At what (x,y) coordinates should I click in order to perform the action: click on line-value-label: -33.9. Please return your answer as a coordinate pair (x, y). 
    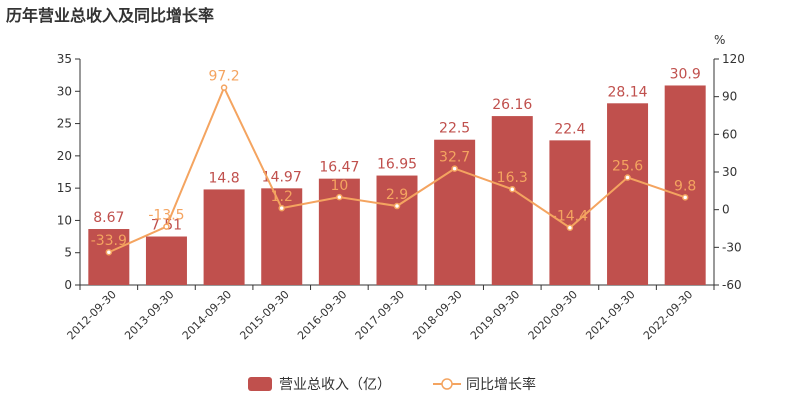
    Looking at the image, I should click on (109, 241).